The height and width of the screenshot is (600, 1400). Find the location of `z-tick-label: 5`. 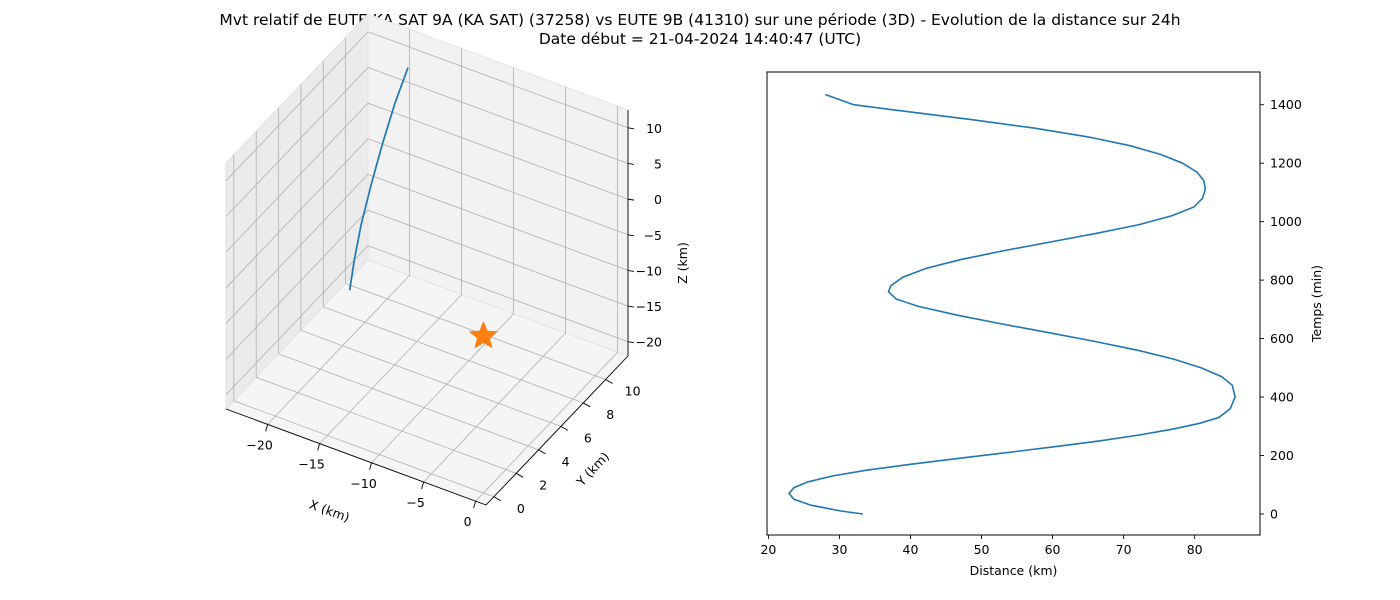

z-tick-label: 5 is located at coordinates (658, 163).